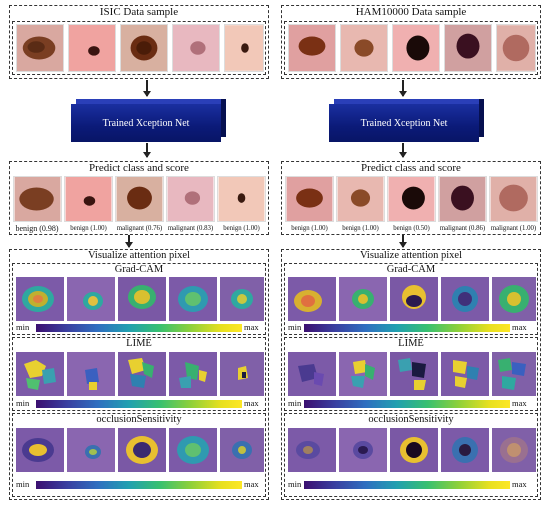 The image size is (550, 506). I want to click on isic-lime-colorbar, so click(139, 404).